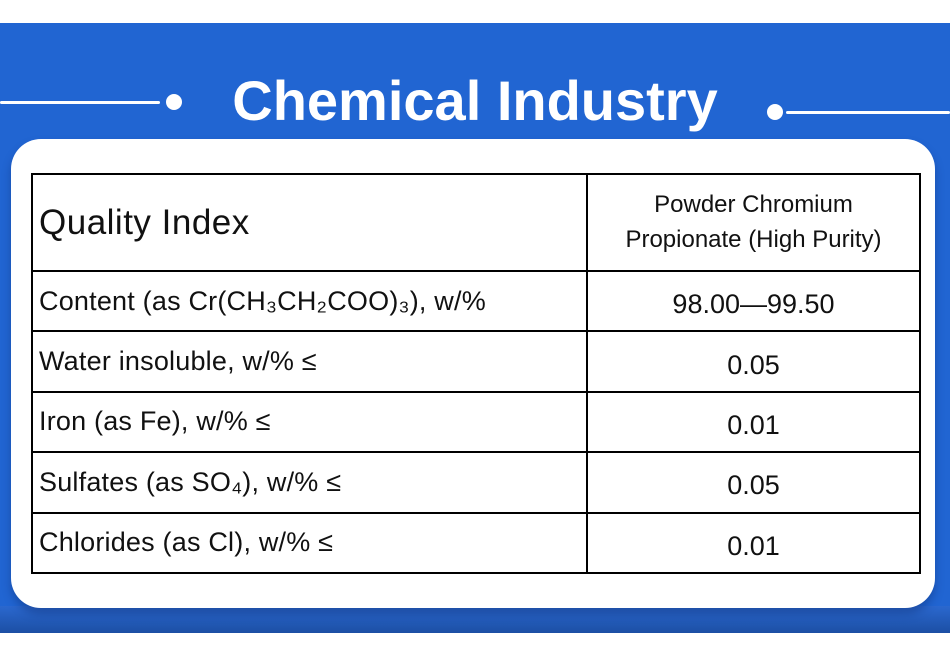  I want to click on product-column-header: Powder Chromium Propionate (High Purity), so click(753, 222).